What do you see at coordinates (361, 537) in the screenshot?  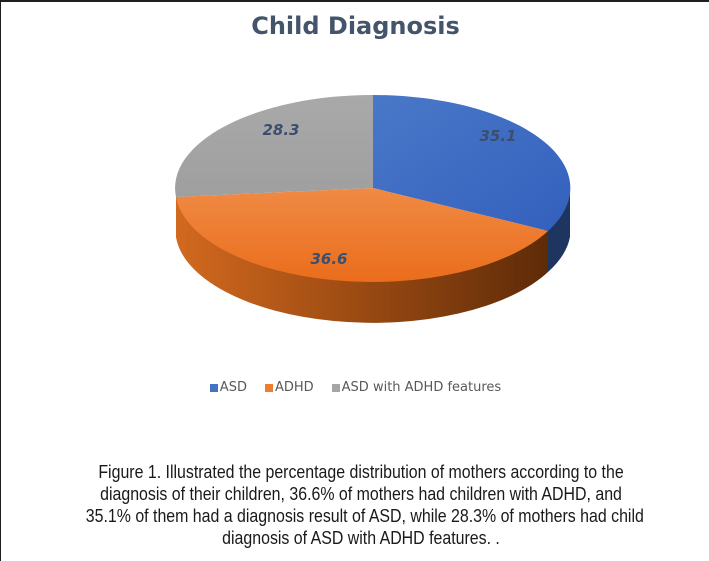 I see `caption-line-4: diagnosis of ASD with ADHD features. .` at bounding box center [361, 537].